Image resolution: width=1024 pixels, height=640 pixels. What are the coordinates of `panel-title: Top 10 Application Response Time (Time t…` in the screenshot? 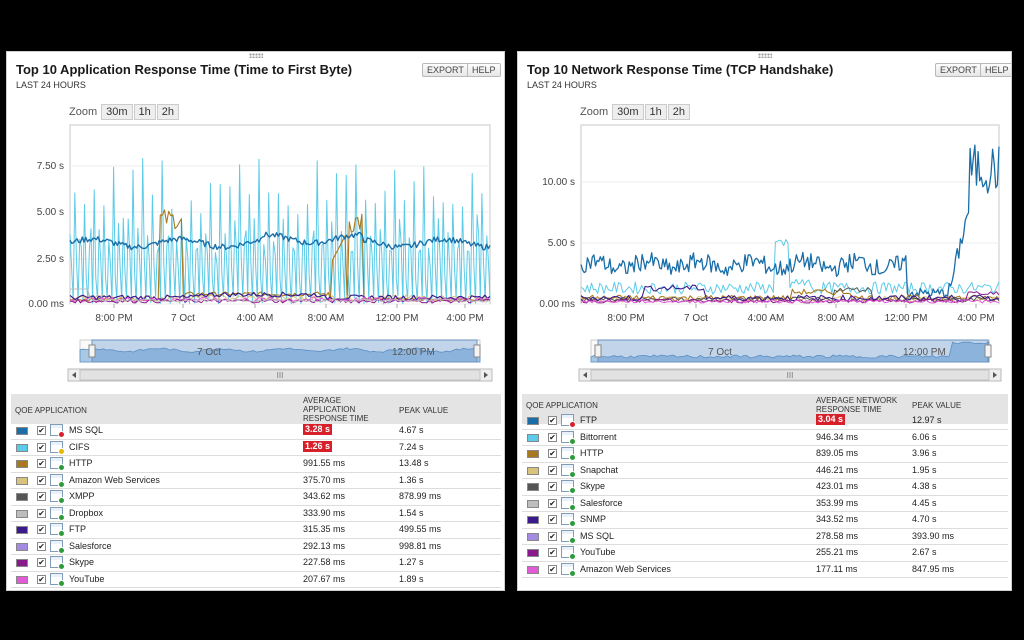 It's located at (184, 69).